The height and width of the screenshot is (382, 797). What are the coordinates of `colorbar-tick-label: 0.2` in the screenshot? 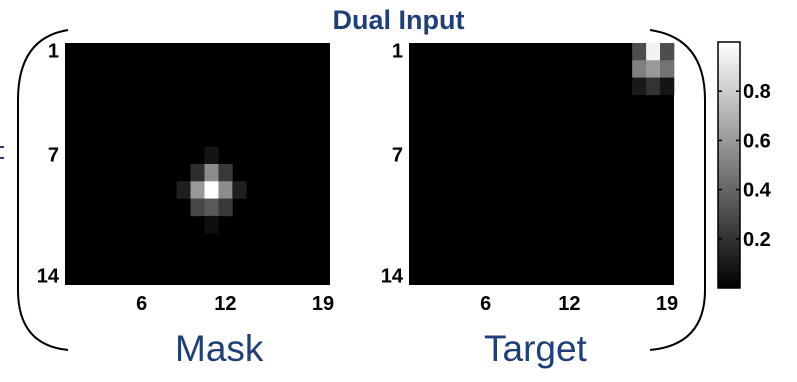 It's located at (757, 240).